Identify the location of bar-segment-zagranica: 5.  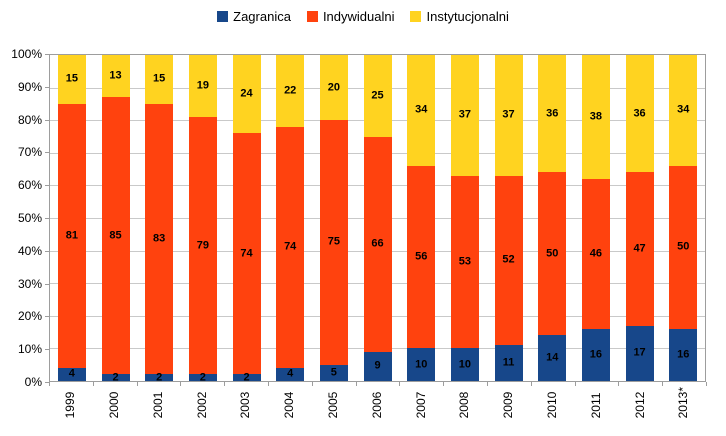
(333, 372).